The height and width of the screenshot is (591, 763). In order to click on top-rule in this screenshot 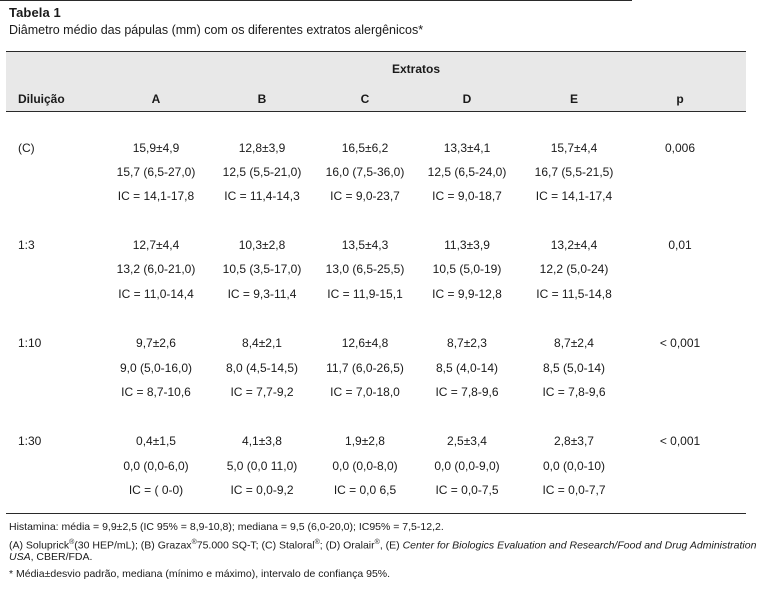, I will do `click(376, 51)`.